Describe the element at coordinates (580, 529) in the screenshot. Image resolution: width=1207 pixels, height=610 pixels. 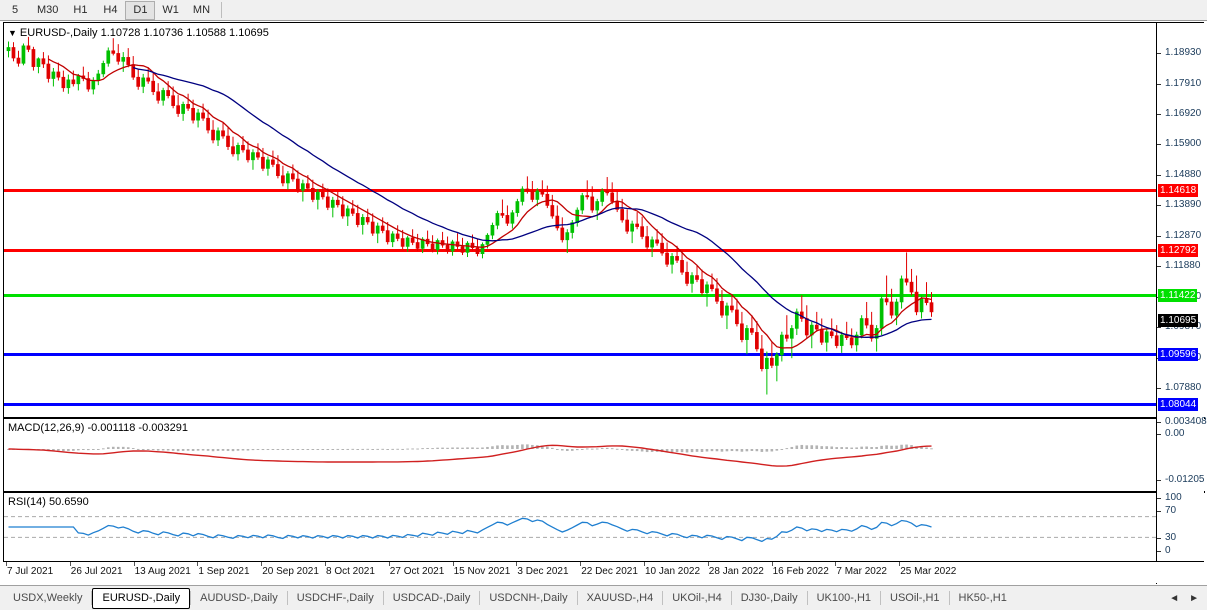
I see `rsi-canvas` at that location.